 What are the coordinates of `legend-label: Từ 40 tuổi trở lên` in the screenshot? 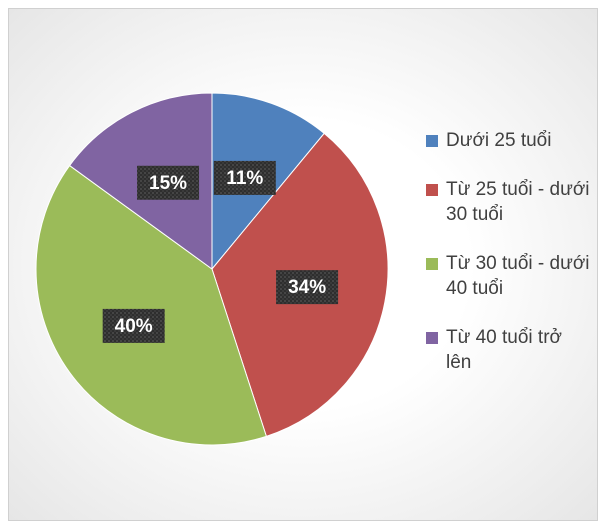 It's located at (504, 350).